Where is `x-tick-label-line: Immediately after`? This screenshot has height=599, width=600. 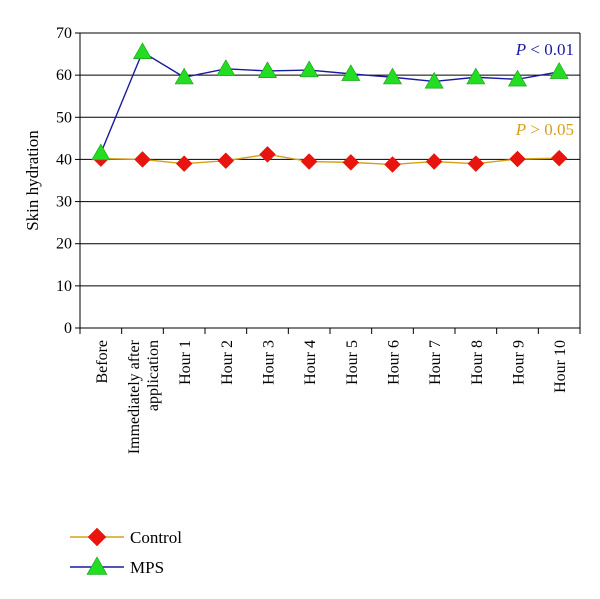 x-tick-label-line: Immediately after is located at coordinates (134, 396).